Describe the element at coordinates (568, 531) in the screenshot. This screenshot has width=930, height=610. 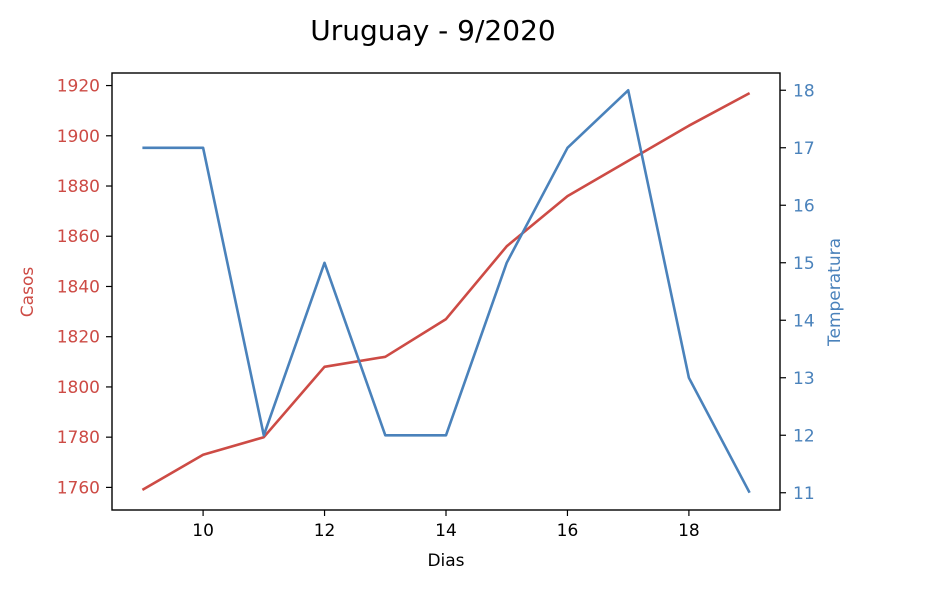
I see `x-tick-label: 16` at that location.